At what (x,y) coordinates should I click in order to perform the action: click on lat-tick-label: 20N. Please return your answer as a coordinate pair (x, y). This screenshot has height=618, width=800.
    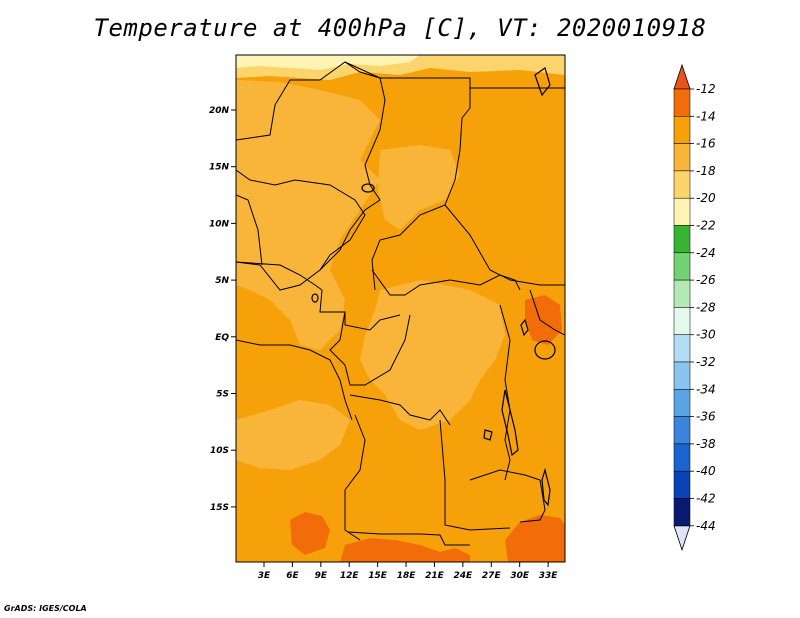
    Looking at the image, I should click on (219, 111).